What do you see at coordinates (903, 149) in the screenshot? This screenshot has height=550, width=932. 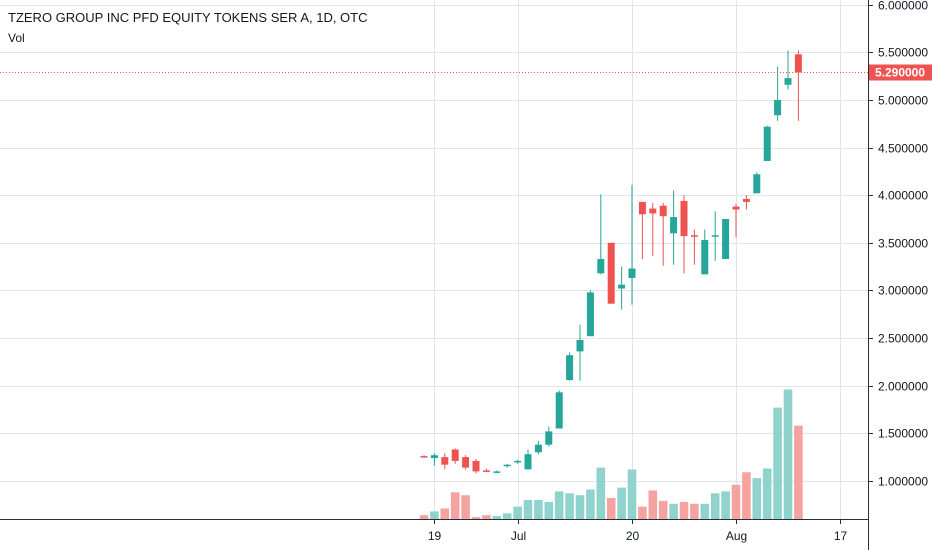 I see `y-tick-label: 4.500000` at bounding box center [903, 149].